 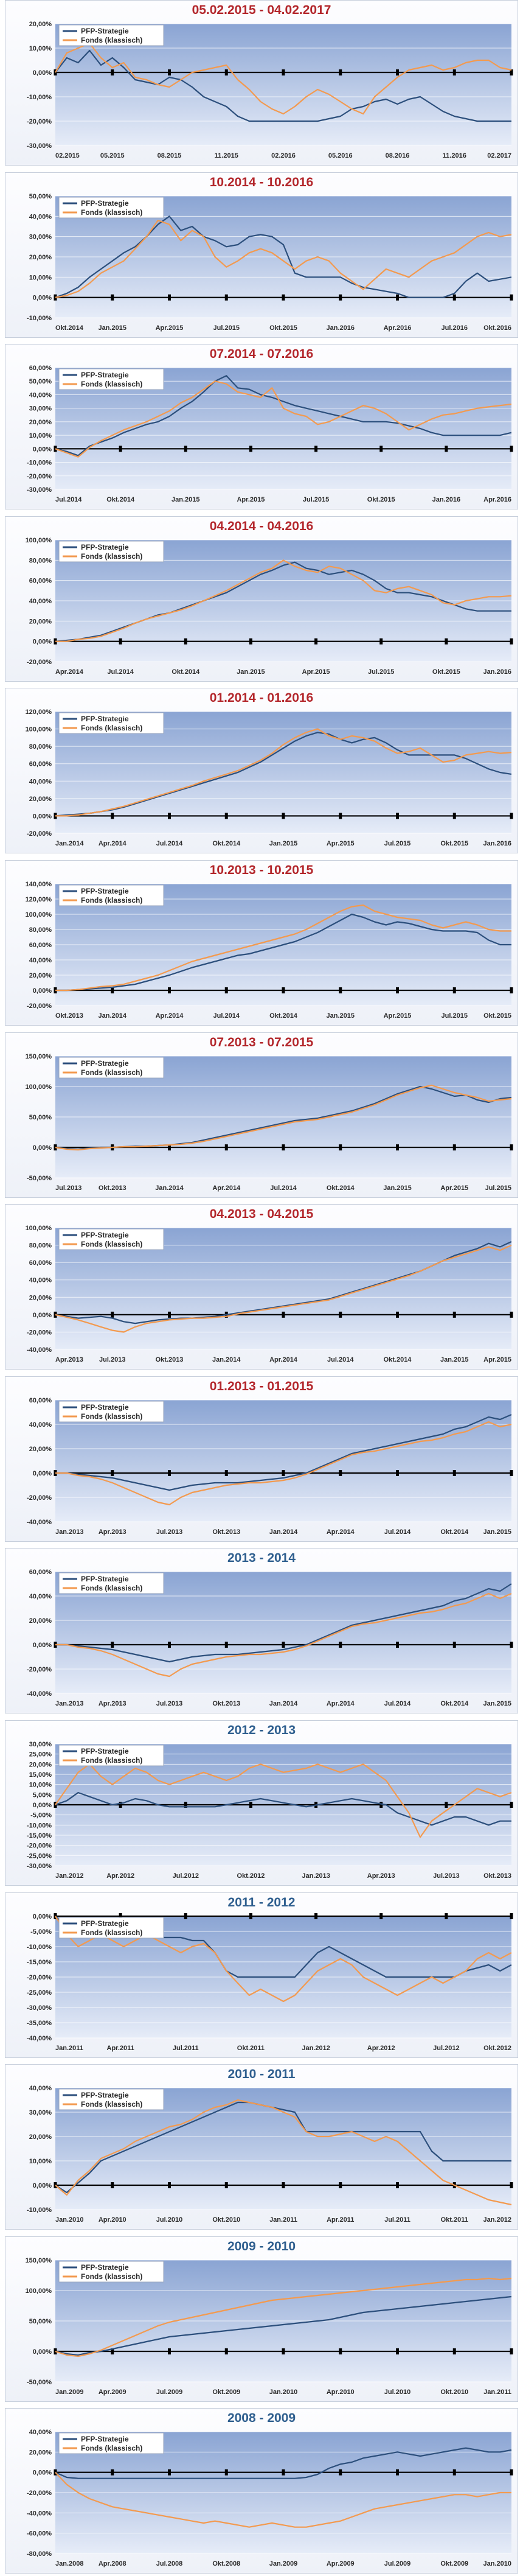 I want to click on x-tick-label: Apr.2015, so click(x=454, y=1188).